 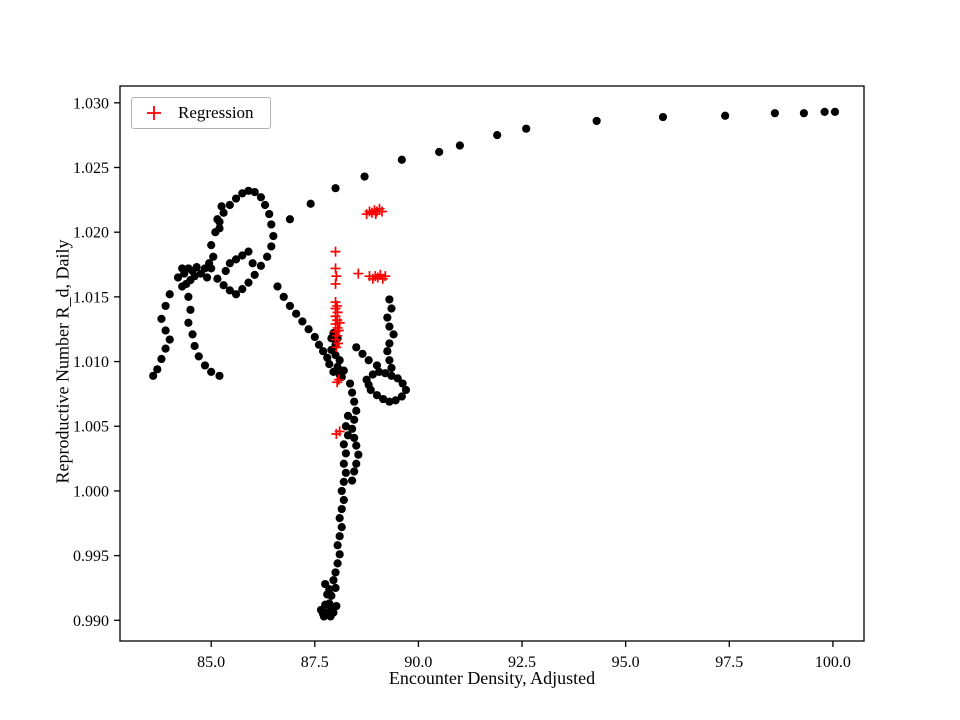 I want to click on legend: Regression, so click(x=201, y=113).